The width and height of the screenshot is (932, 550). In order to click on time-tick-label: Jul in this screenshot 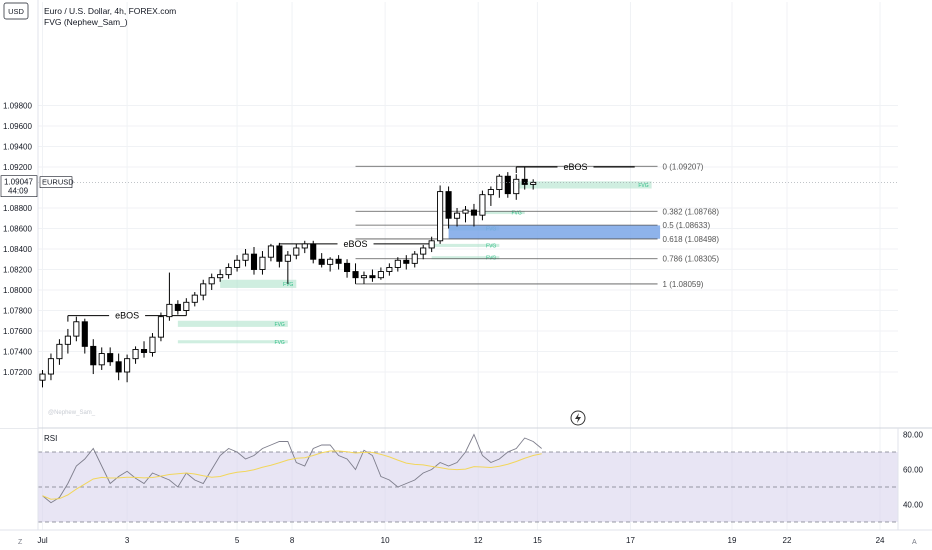, I will do `click(42, 540)`.